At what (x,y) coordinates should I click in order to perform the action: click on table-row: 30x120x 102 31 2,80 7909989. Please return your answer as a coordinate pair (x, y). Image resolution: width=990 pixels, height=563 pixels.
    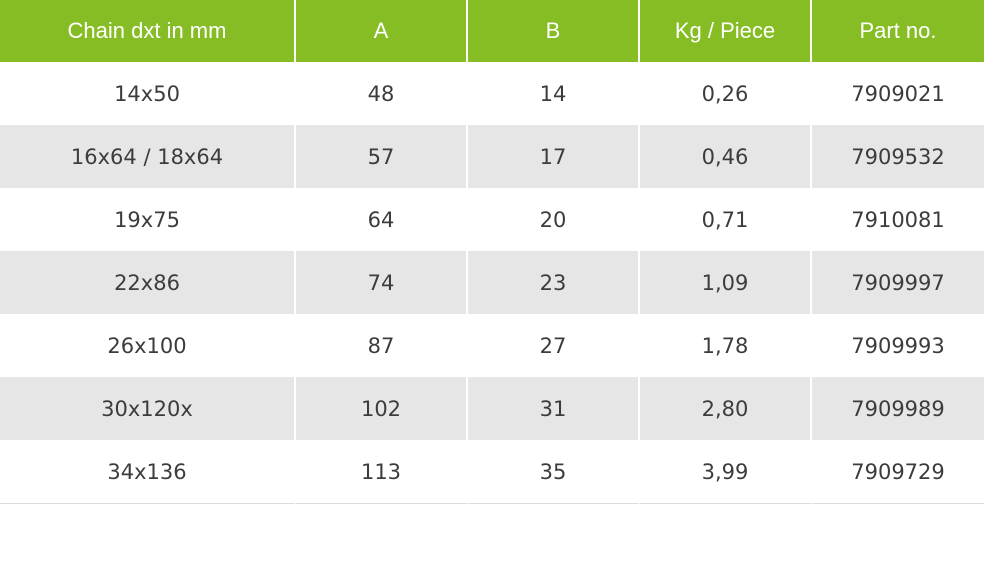
    Looking at the image, I should click on (492, 408).